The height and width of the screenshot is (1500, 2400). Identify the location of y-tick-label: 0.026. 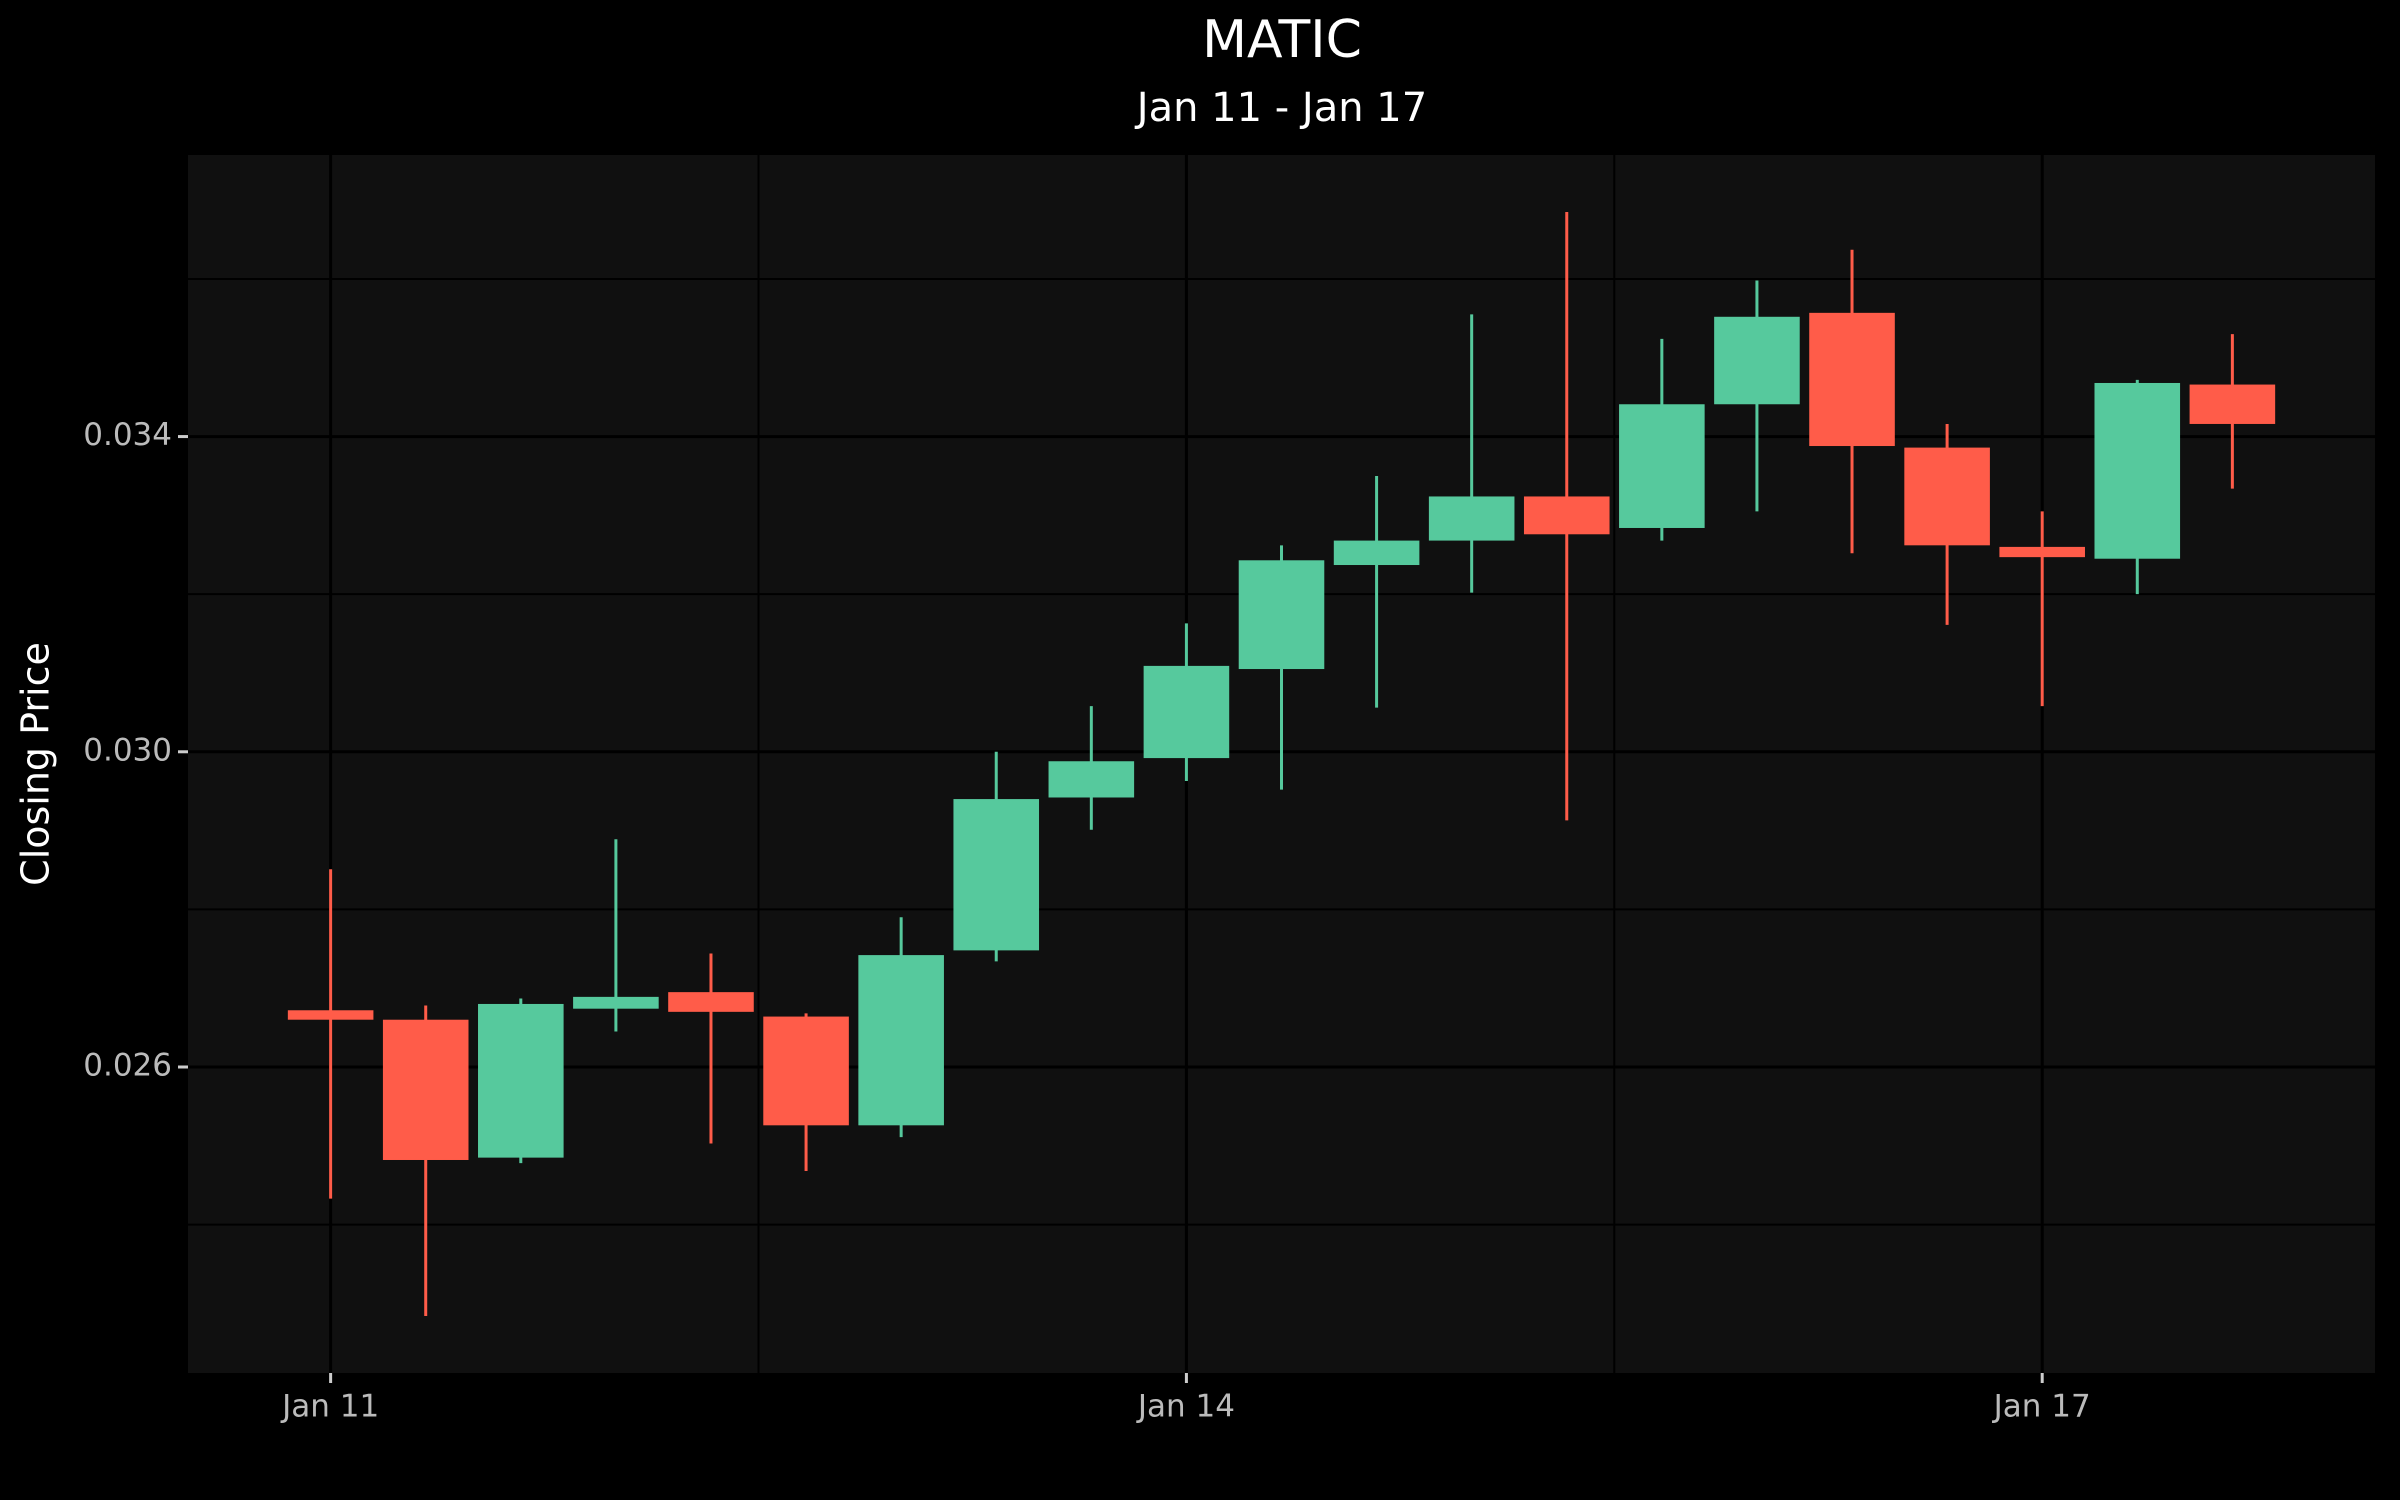
(127, 1066).